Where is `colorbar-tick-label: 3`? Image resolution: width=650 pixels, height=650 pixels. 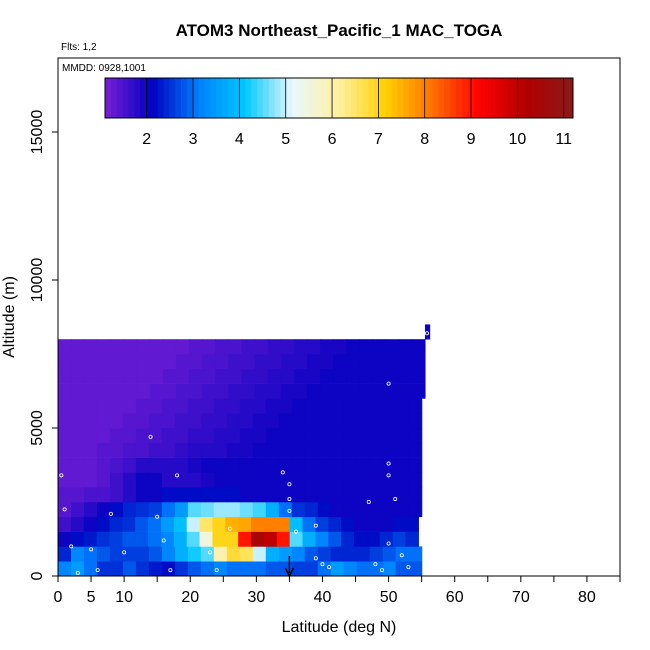
colorbar-tick-label: 3 is located at coordinates (193, 139).